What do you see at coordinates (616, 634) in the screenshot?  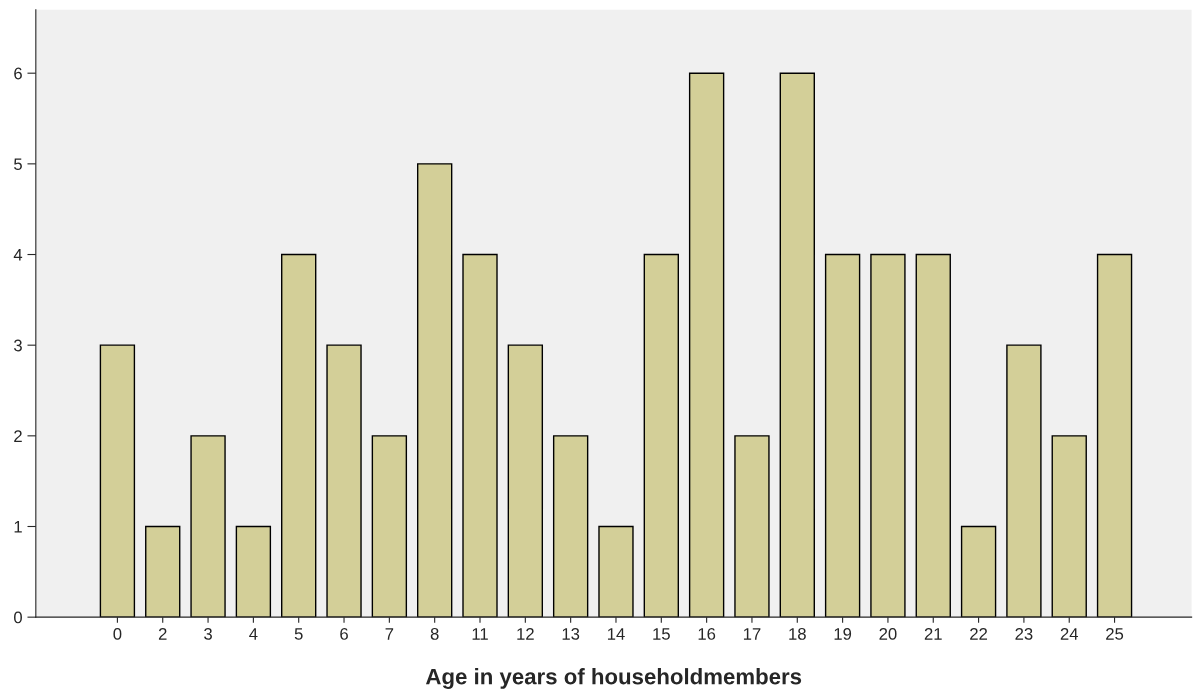 I see `x-tick-label: 14` at bounding box center [616, 634].